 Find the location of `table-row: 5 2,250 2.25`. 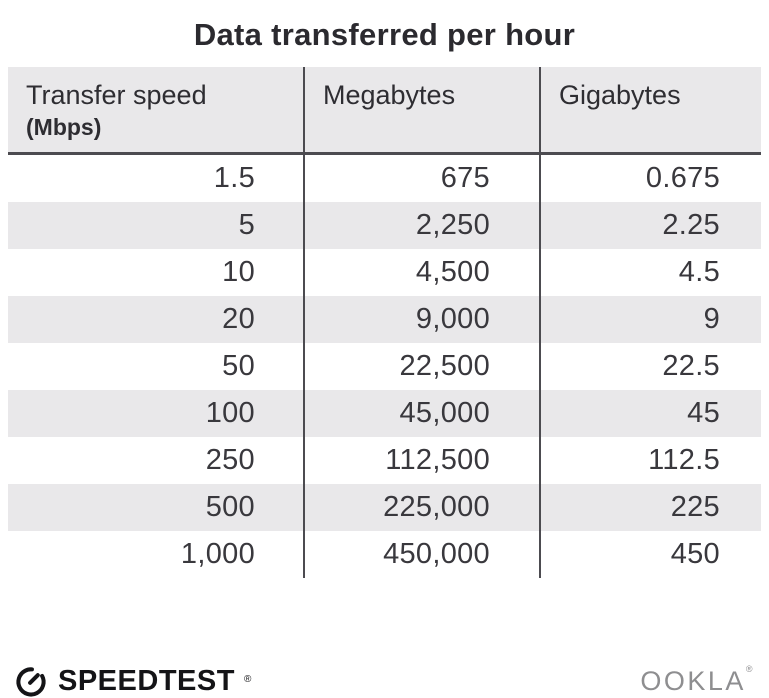

table-row: 5 2,250 2.25 is located at coordinates (384, 225).